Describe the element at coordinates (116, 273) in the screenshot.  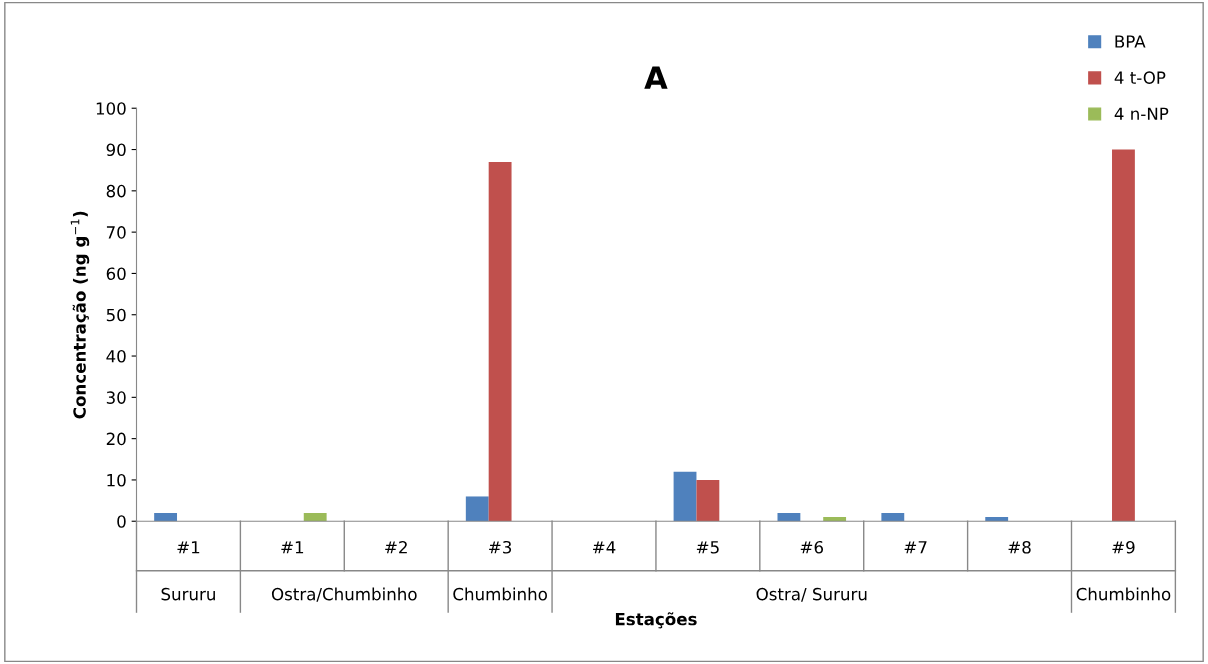
I see `y-tick-label: 60` at that location.